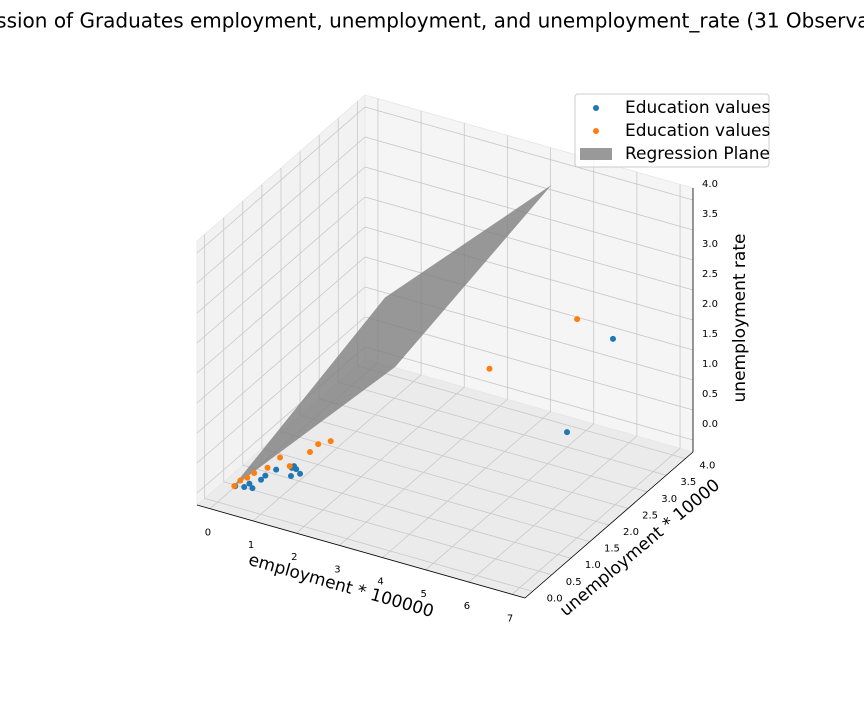 This screenshot has height=720, width=864. I want to click on y-tick-label: 1.5, so click(612, 549).